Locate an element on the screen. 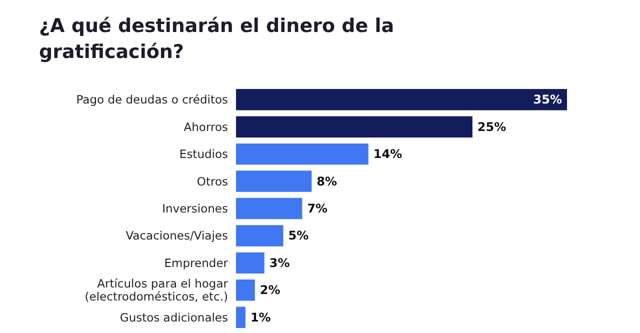 Image resolution: width=640 pixels, height=333 pixels. y-tick-label: Estudios is located at coordinates (203, 154).